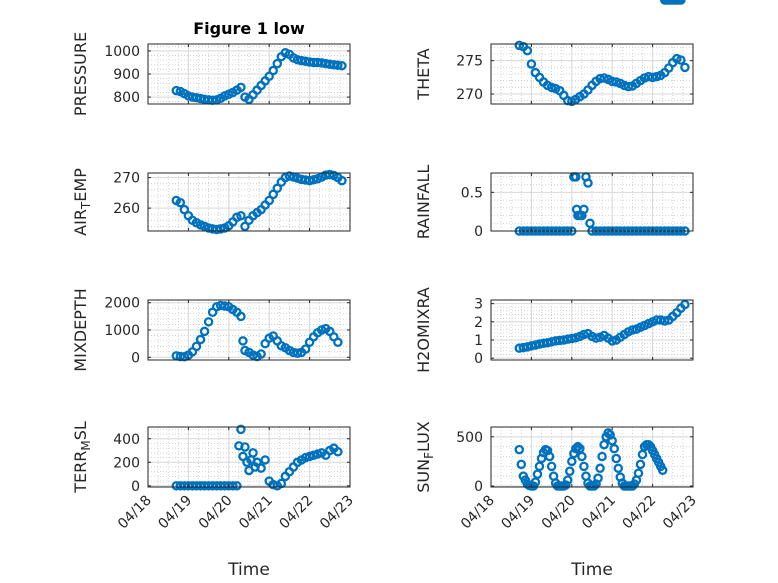  I want to click on subplot-theta: 270 275 THETA, so click(554, 73).